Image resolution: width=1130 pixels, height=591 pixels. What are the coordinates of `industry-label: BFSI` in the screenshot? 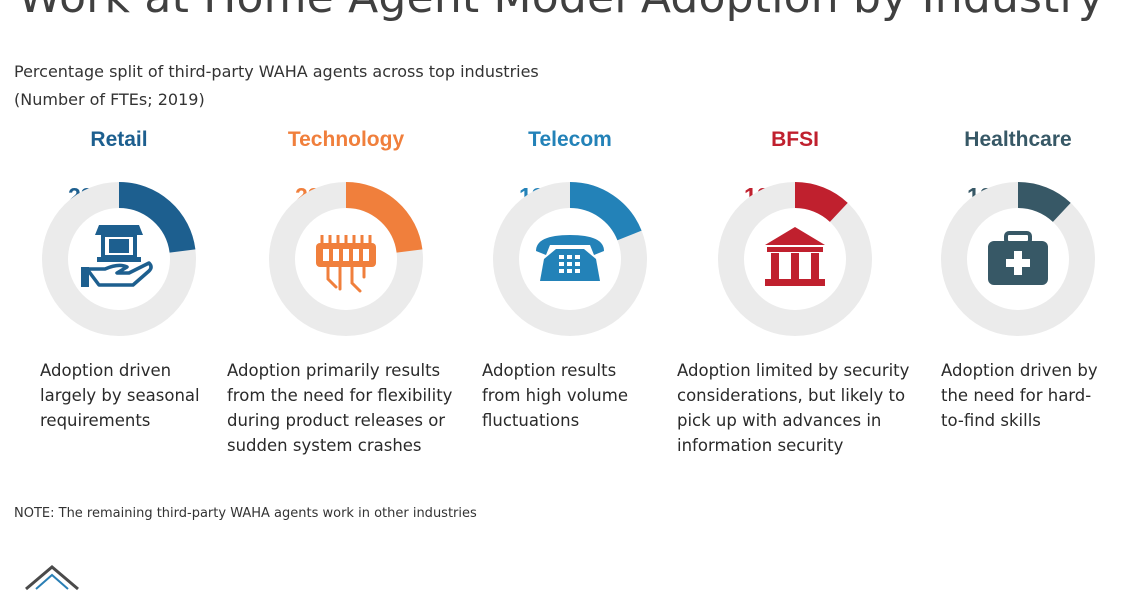 It's located at (795, 139).